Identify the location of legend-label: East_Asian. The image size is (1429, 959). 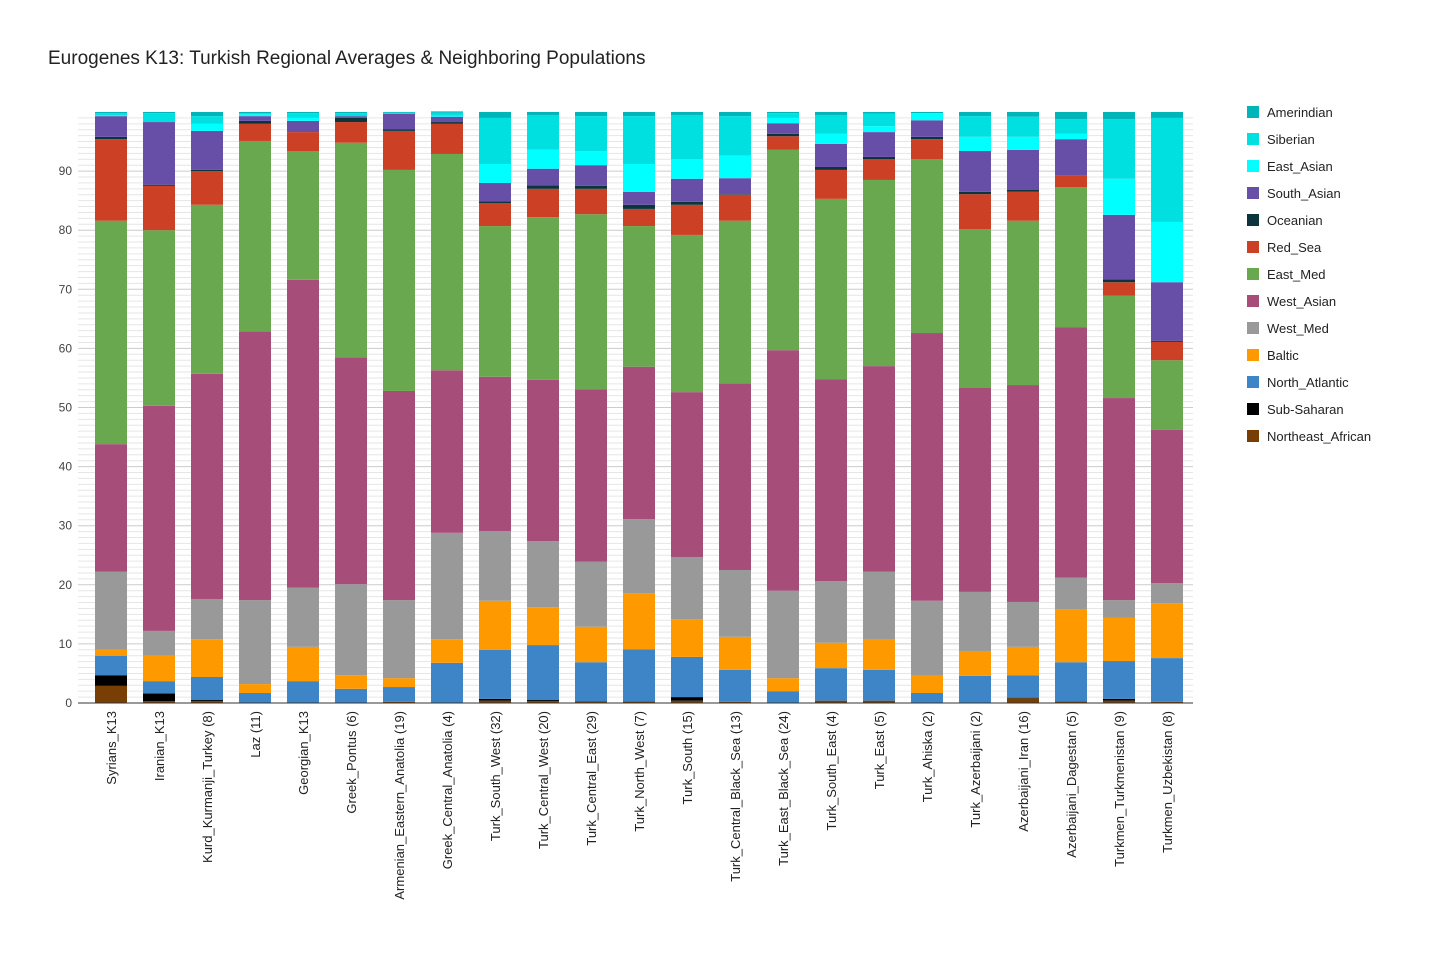
(1300, 166).